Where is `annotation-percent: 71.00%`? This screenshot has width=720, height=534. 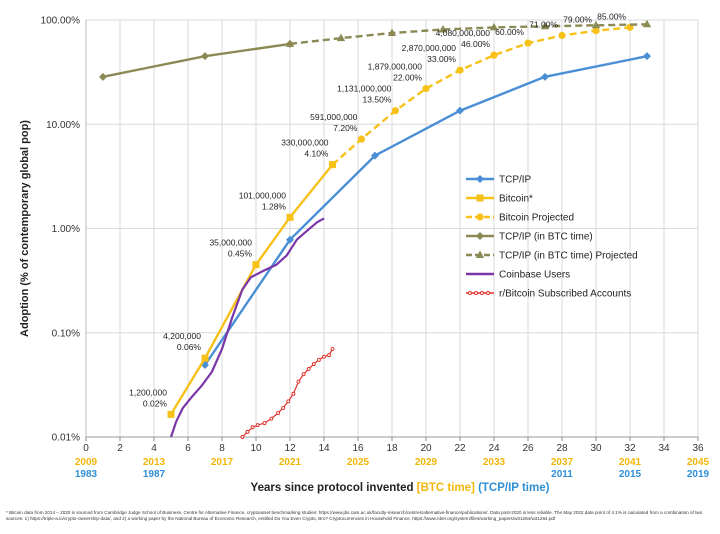
annotation-percent: 71.00% is located at coordinates (543, 25).